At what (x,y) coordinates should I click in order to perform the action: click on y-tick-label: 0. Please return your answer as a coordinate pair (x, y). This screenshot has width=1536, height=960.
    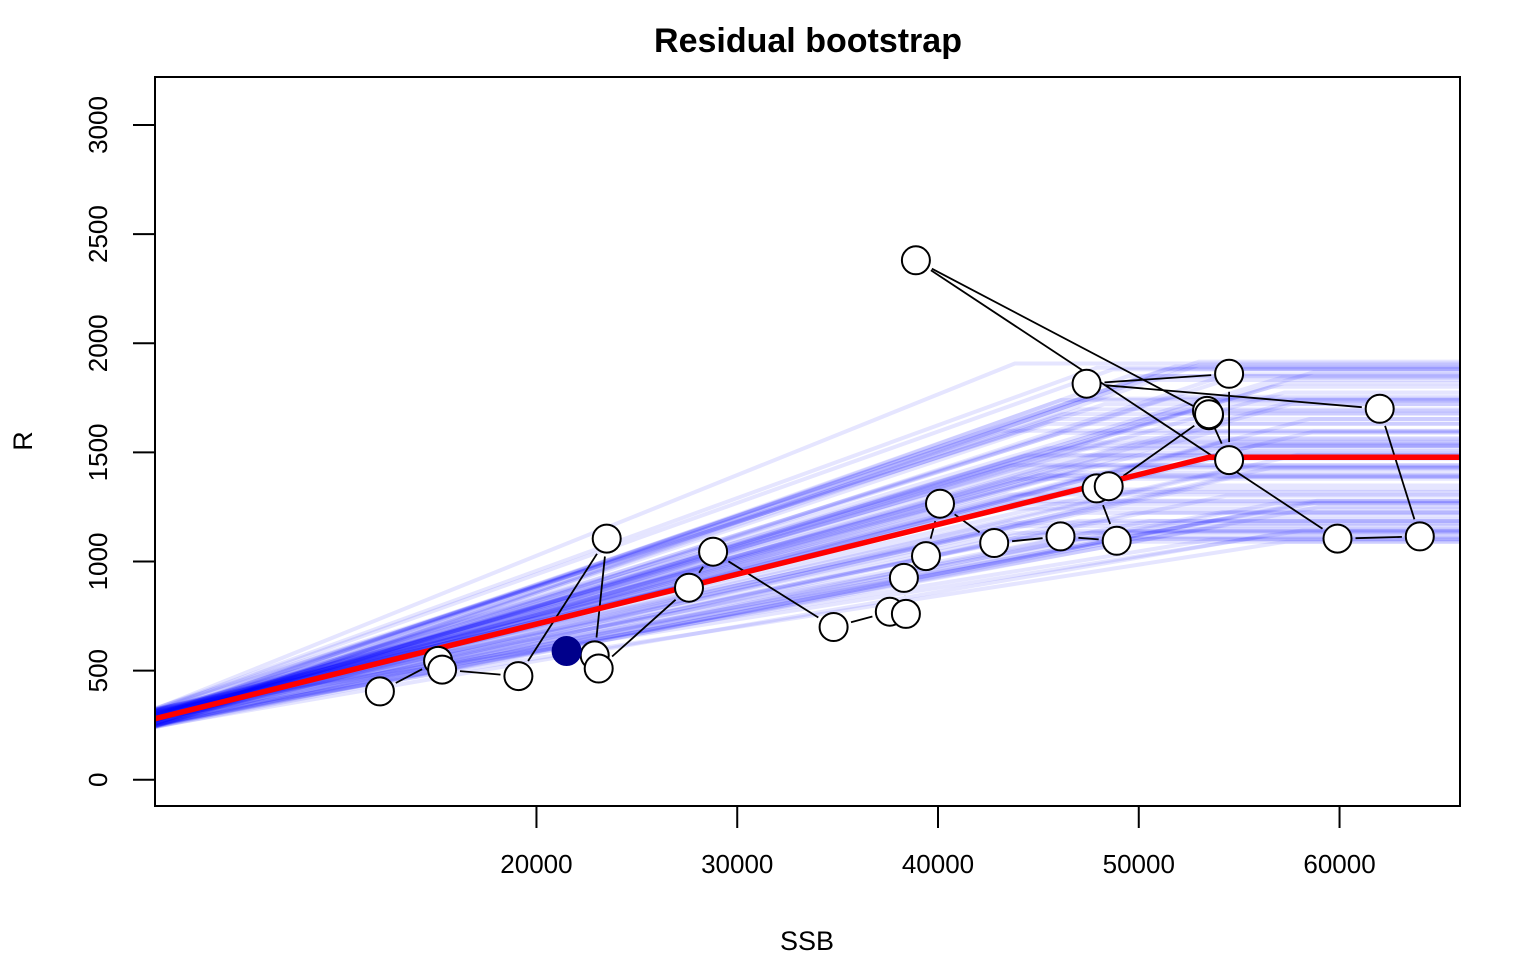
    Looking at the image, I should click on (98, 780).